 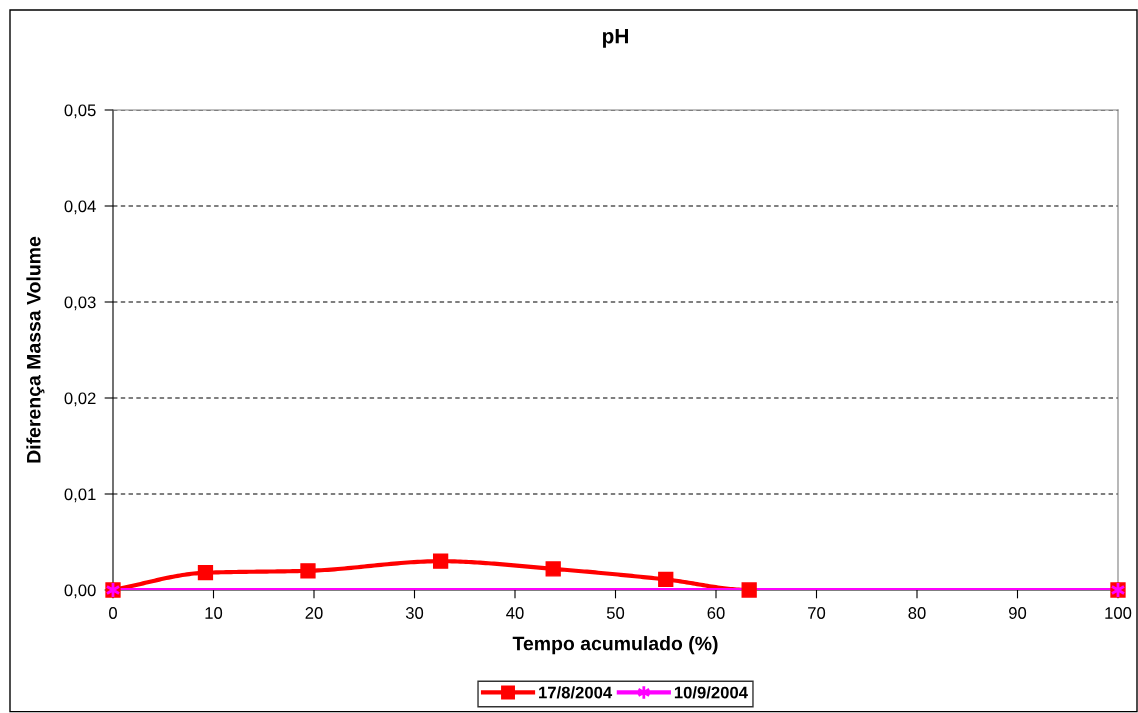 I want to click on x-tick-label: 20, so click(x=314, y=613).